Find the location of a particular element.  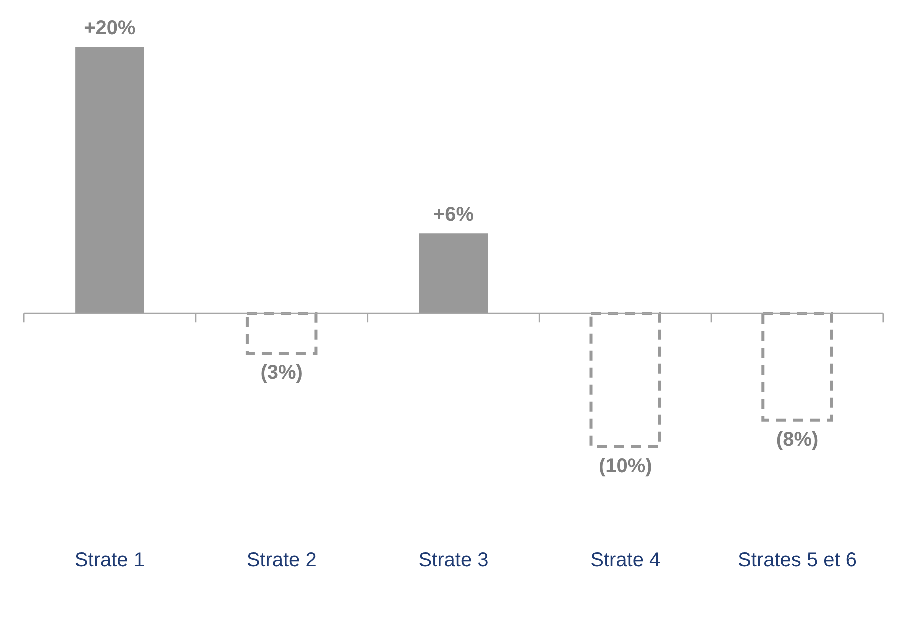

data-label: (8%) is located at coordinates (797, 439).